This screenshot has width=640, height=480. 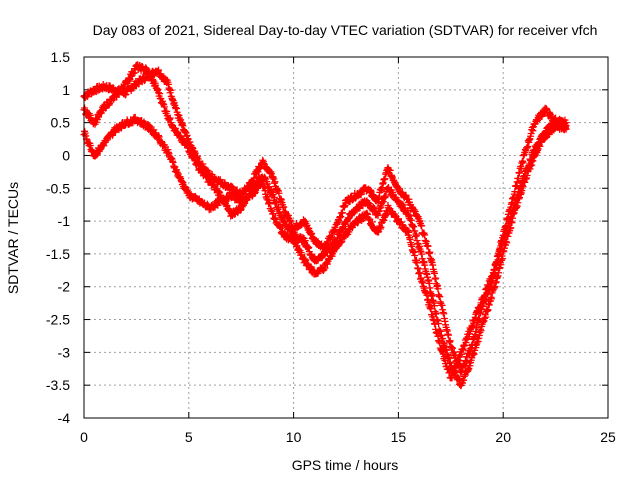 What do you see at coordinates (84, 437) in the screenshot?
I see `x-tick-label: 0` at bounding box center [84, 437].